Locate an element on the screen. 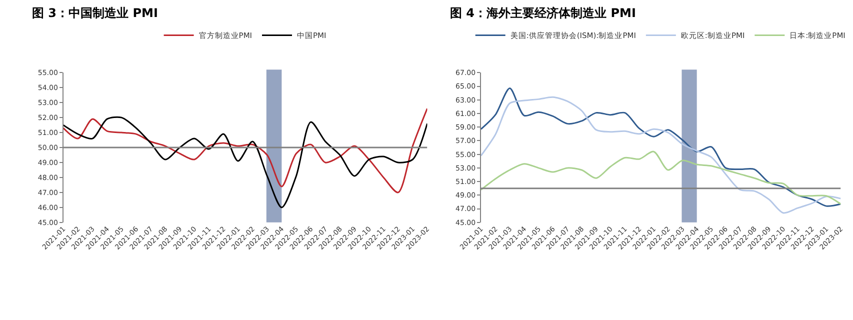 The height and width of the screenshot is (320, 853). line-series is located at coordinates (660, 177).